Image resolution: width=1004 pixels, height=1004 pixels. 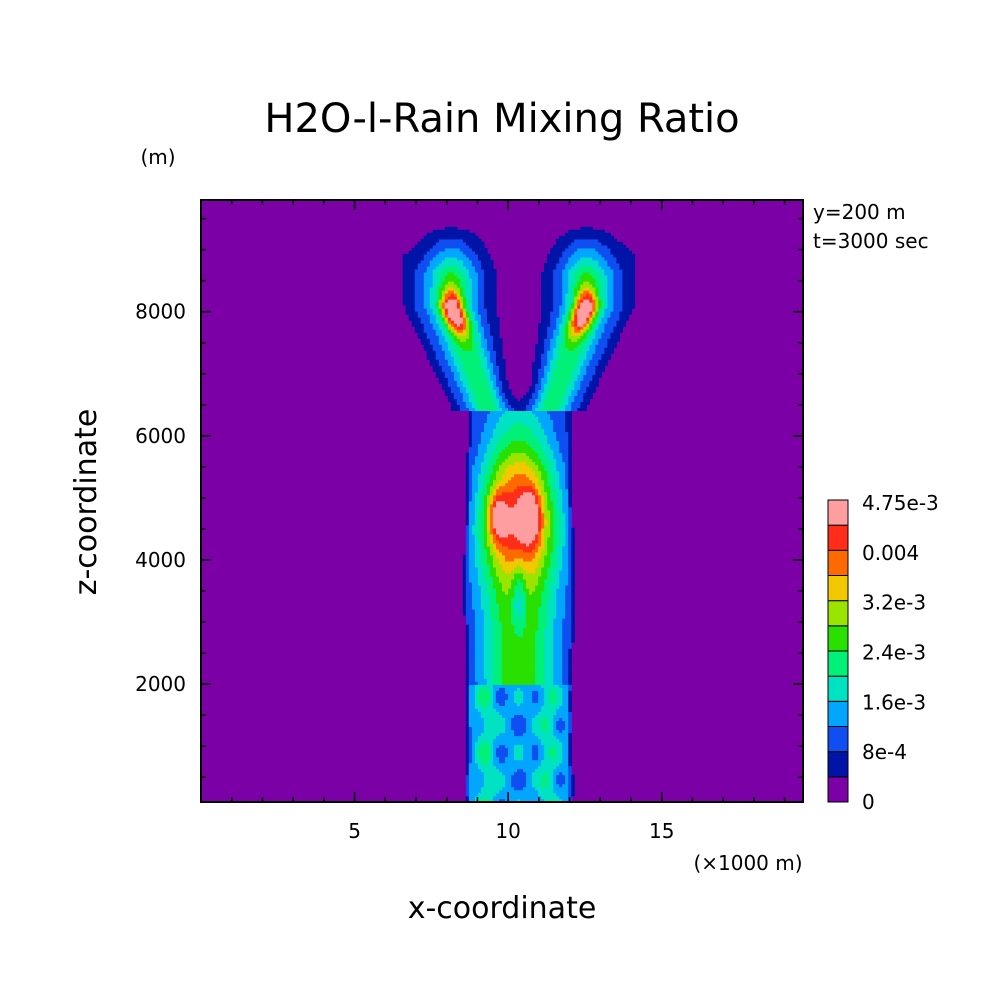 I want to click on x-tick-label: 10, so click(x=507, y=831).